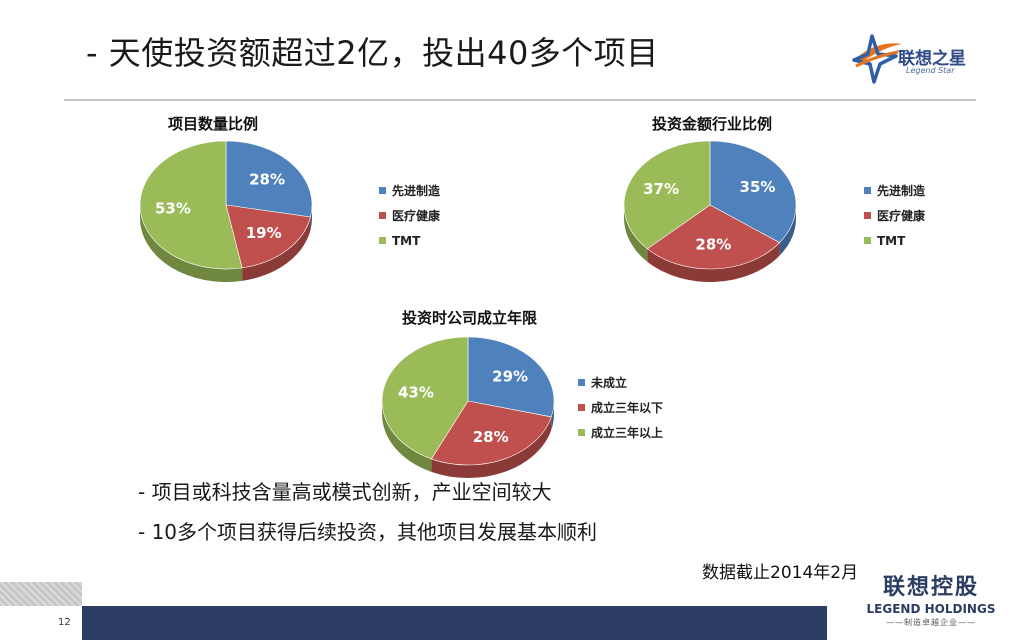  What do you see at coordinates (930, 70) in the screenshot?
I see `logo-subtext: Legend Star` at bounding box center [930, 70].